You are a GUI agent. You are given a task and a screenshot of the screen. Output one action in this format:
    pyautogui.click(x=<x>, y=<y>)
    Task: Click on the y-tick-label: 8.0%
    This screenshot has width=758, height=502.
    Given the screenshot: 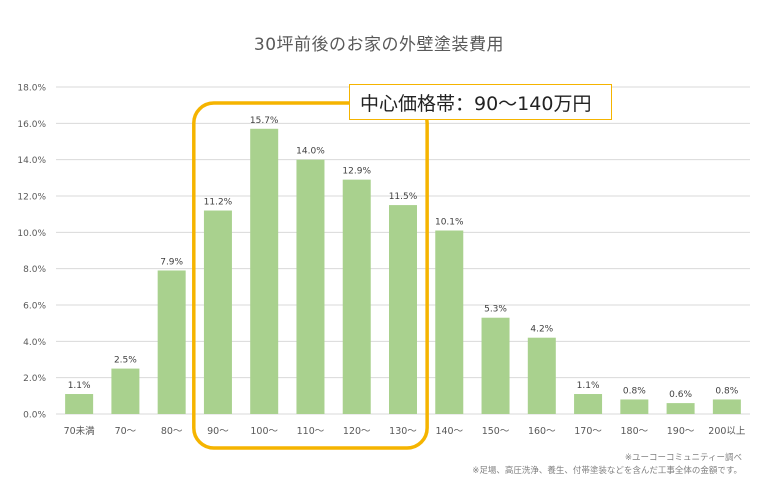 What is the action you would take?
    pyautogui.click(x=34, y=270)
    